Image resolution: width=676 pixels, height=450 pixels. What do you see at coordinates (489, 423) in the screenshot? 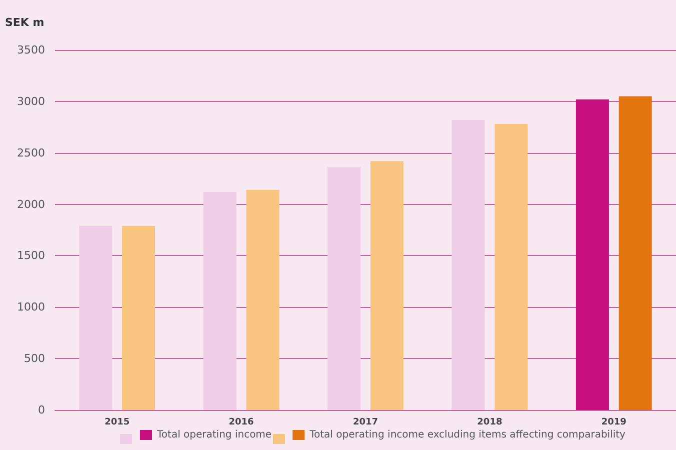
I see `x-tick-label: 2018` at bounding box center [489, 423].